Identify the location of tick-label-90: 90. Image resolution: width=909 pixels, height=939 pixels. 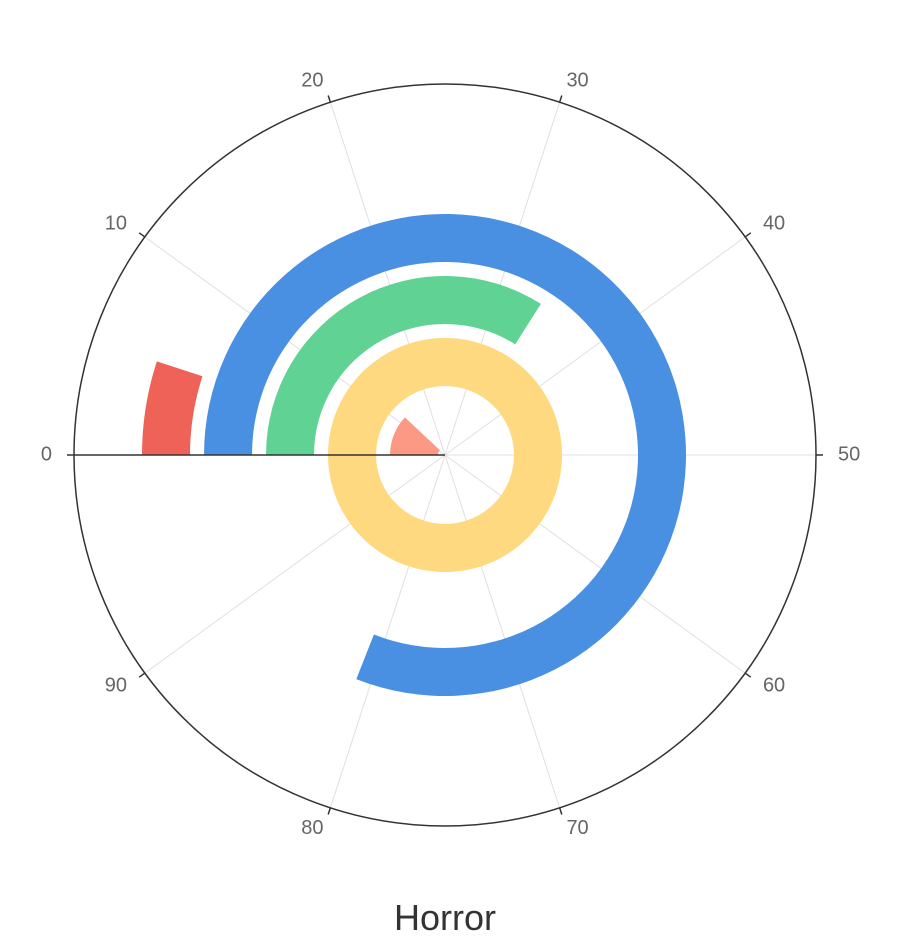
(116, 685).